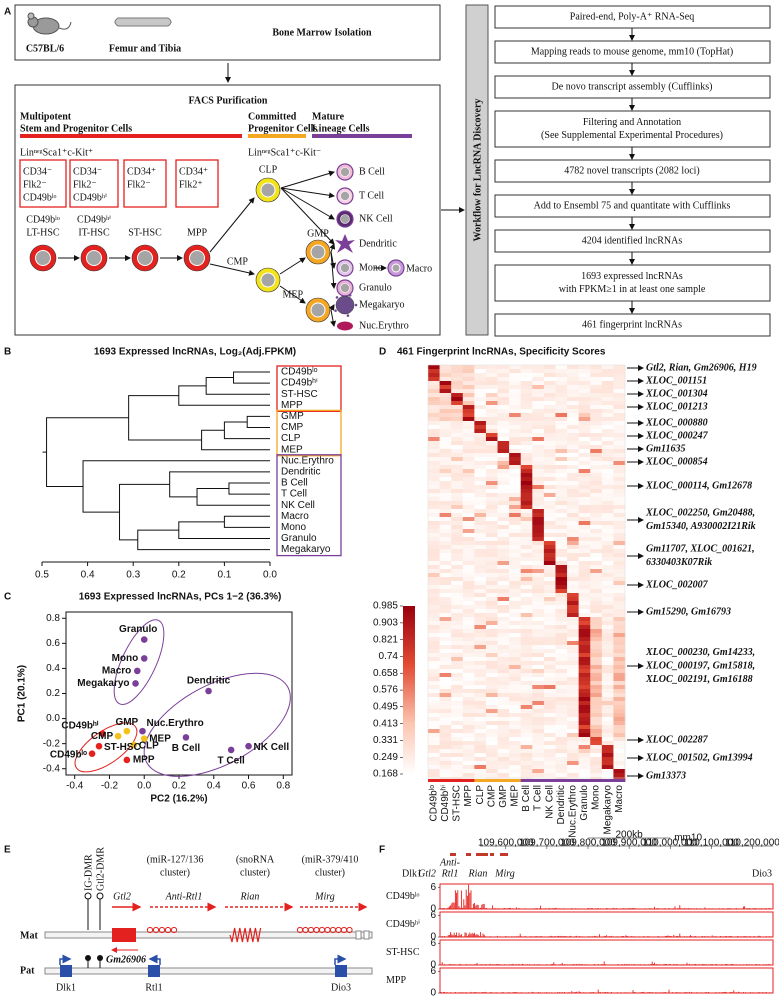  What do you see at coordinates (249, 786) in the screenshot?
I see `x-tick-label: 0.6` at bounding box center [249, 786].